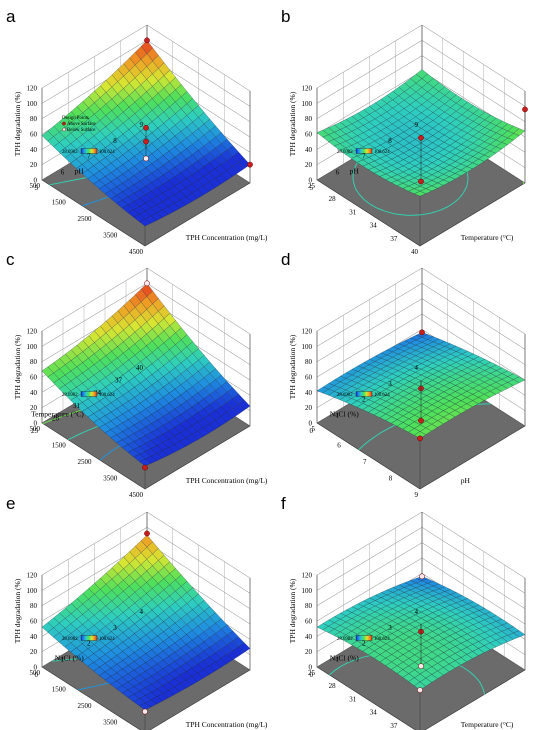 This screenshot has width=550, height=730. What do you see at coordinates (227, 480) in the screenshot?
I see `x-axis-title: TPH Concentration (mg/L)` at bounding box center [227, 480].